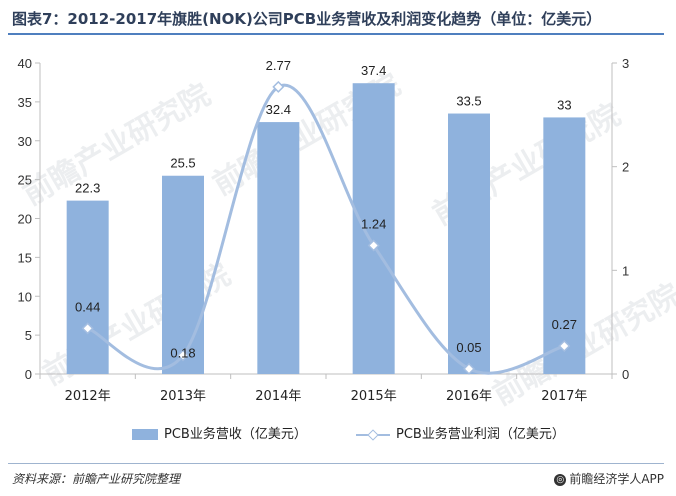 Image resolution: width=676 pixels, height=496 pixels. Describe the element at coordinates (468, 101) in the screenshot. I see `revenue-data-label: 33.5` at that location.